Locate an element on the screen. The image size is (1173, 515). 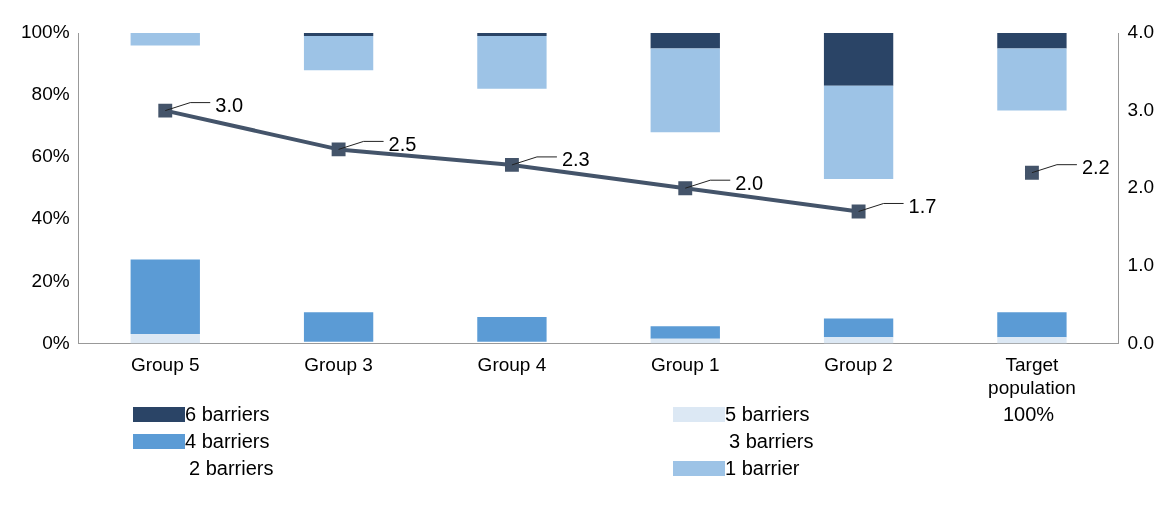
text: 2 barriers is located at coordinates (231, 468).